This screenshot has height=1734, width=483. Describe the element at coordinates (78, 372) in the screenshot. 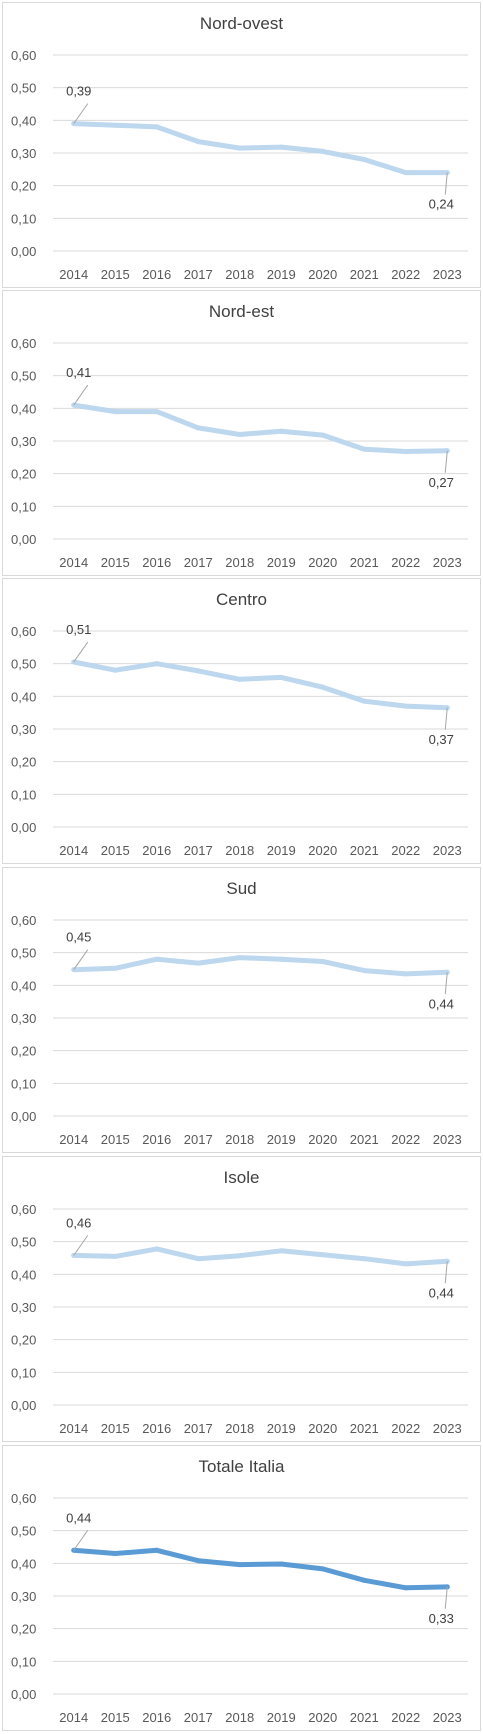

I see `data-label: 0,41` at that location.